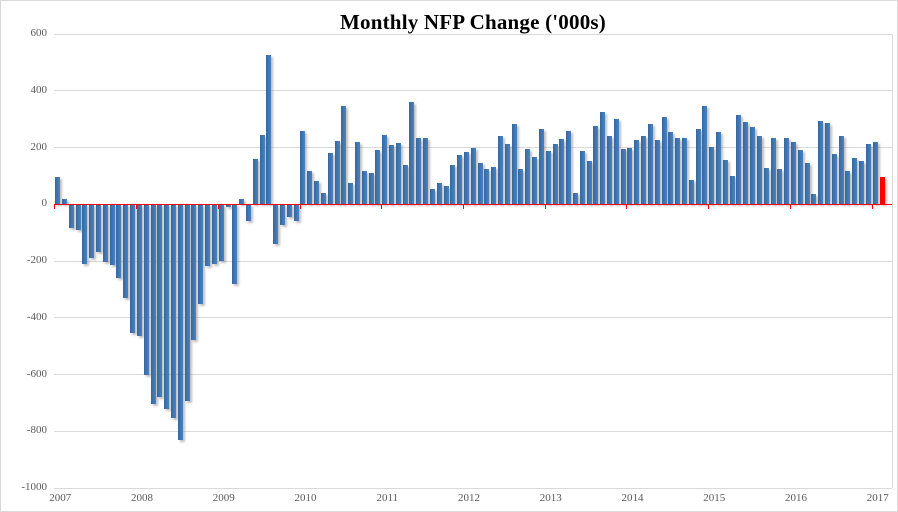  I want to click on chart-title: Monthly NFP Change ('000s), so click(473, 22).